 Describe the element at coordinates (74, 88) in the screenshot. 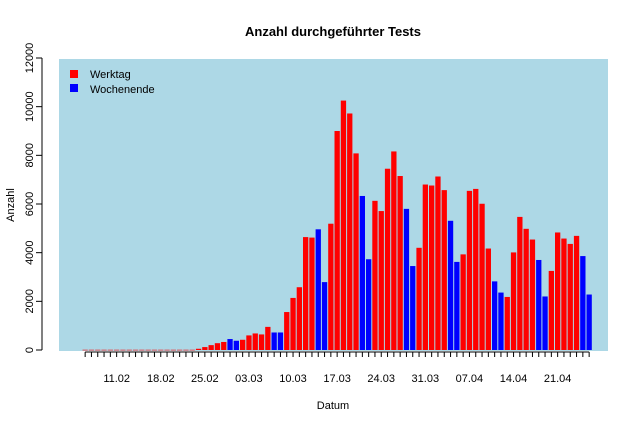

I see `legend-swatch-wochenende` at that location.